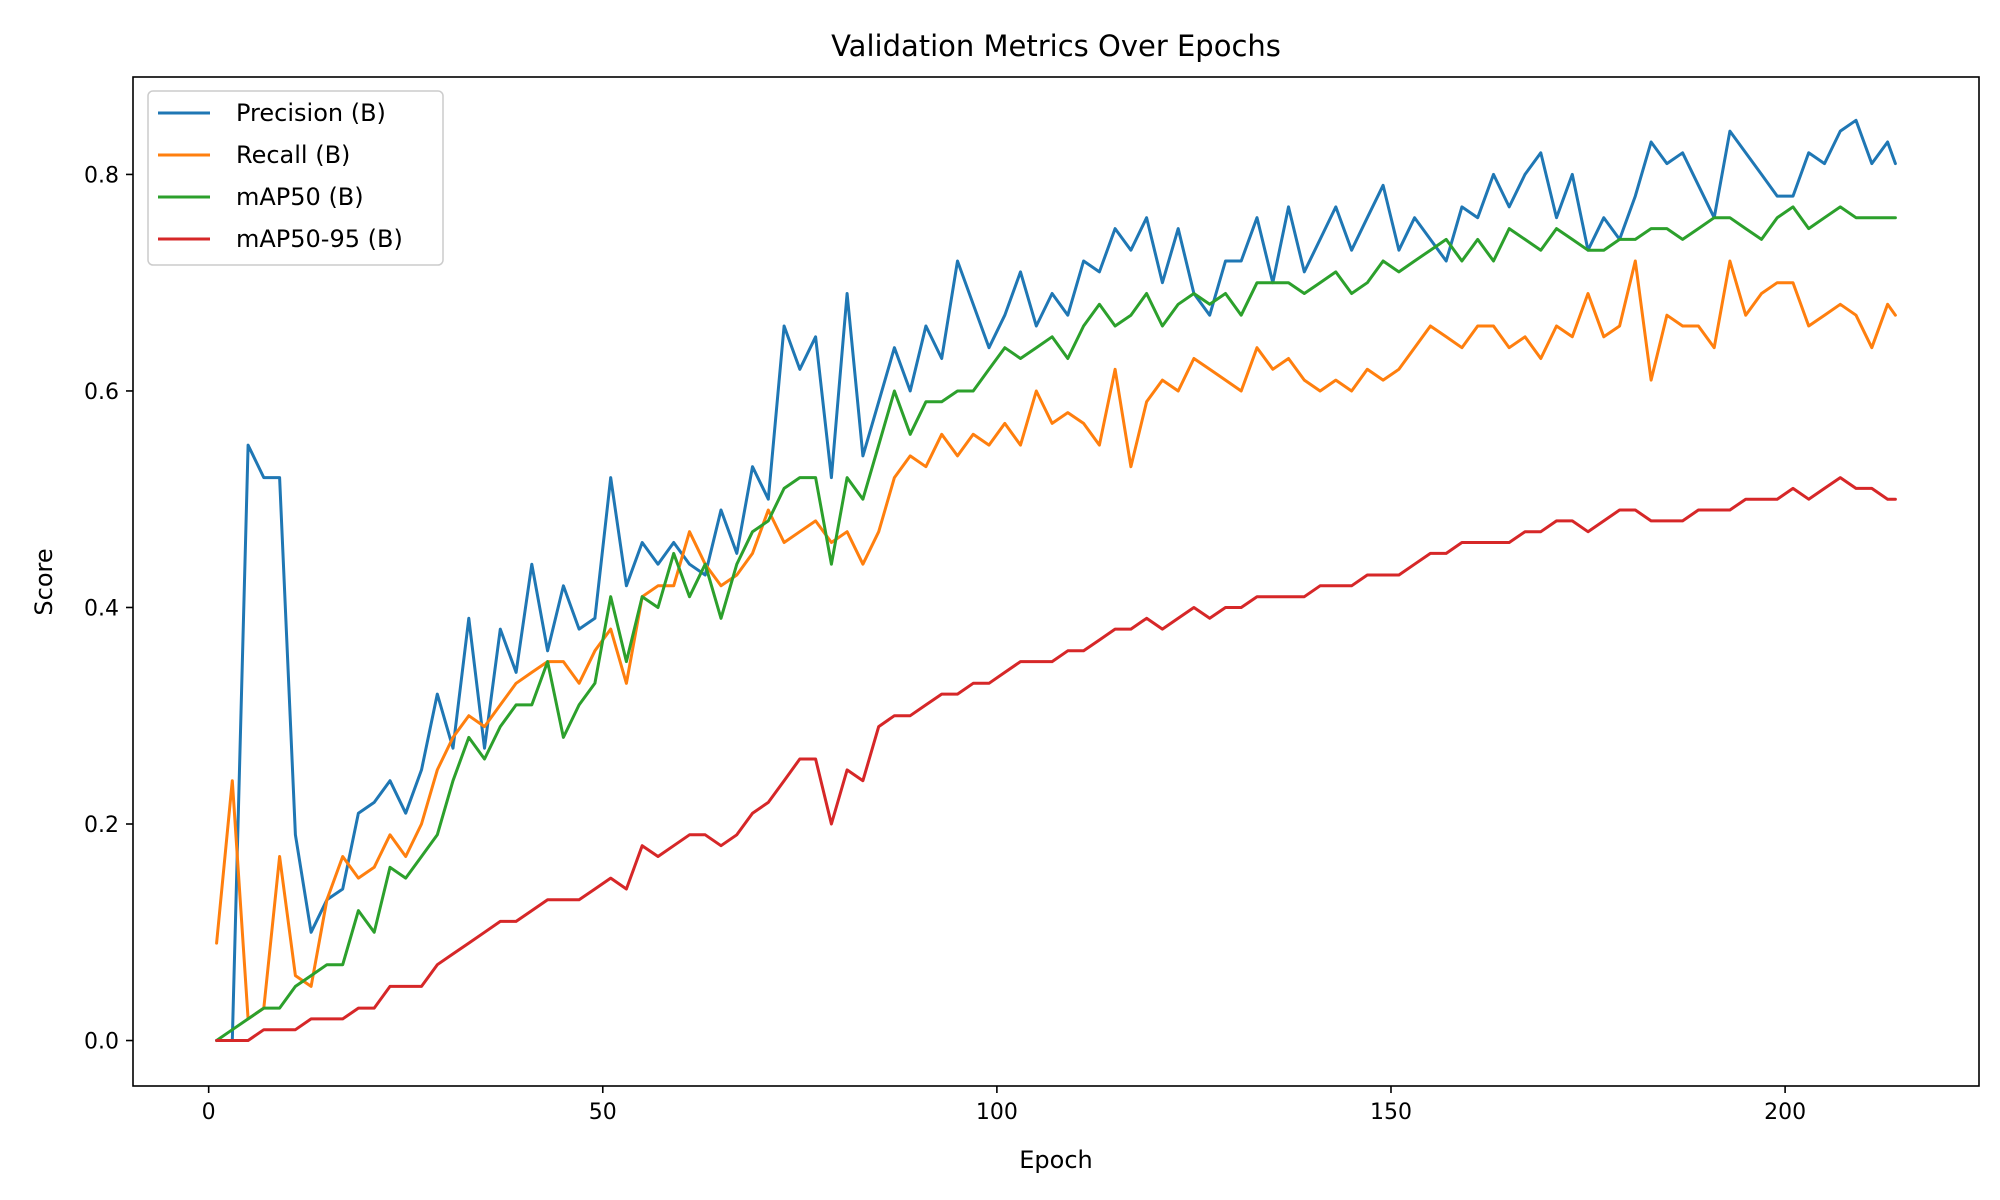 This screenshot has width=2000, height=1200. Describe the element at coordinates (1391, 1112) in the screenshot. I see `x-tick-label: 150` at that location.